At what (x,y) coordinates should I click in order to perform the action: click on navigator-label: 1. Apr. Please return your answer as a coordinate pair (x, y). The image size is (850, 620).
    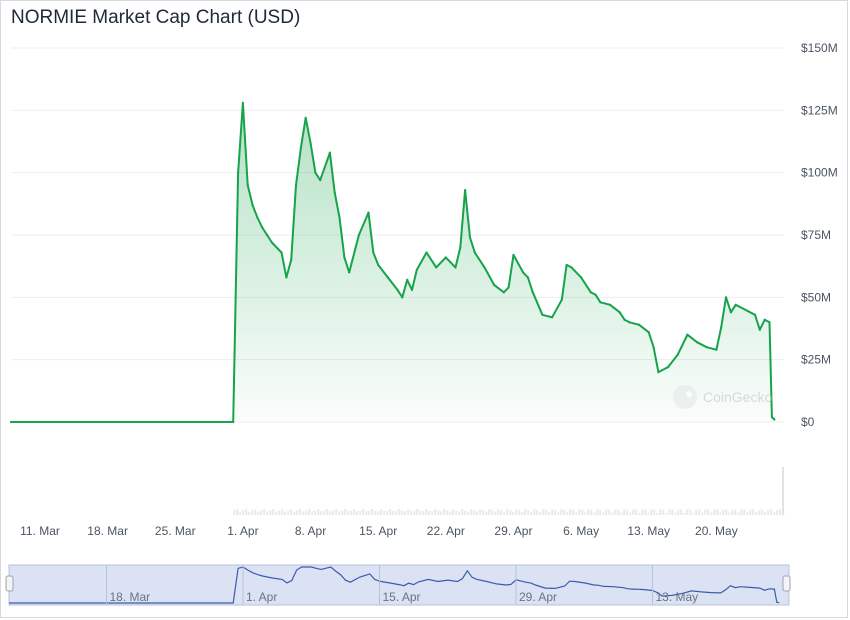
    Looking at the image, I should click on (261, 597).